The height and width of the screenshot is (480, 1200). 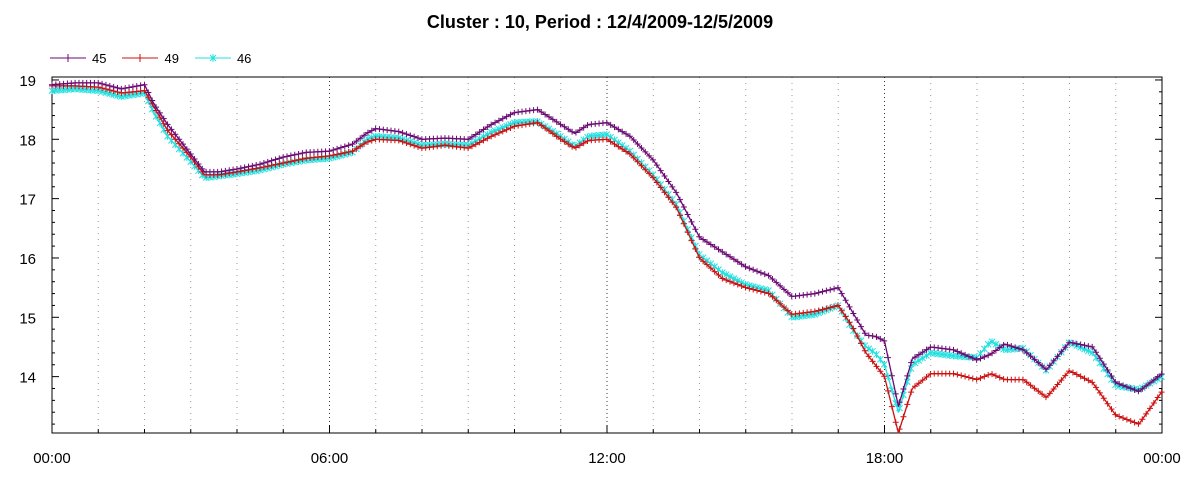 I want to click on legend-label-45: 45, so click(x=99, y=58).